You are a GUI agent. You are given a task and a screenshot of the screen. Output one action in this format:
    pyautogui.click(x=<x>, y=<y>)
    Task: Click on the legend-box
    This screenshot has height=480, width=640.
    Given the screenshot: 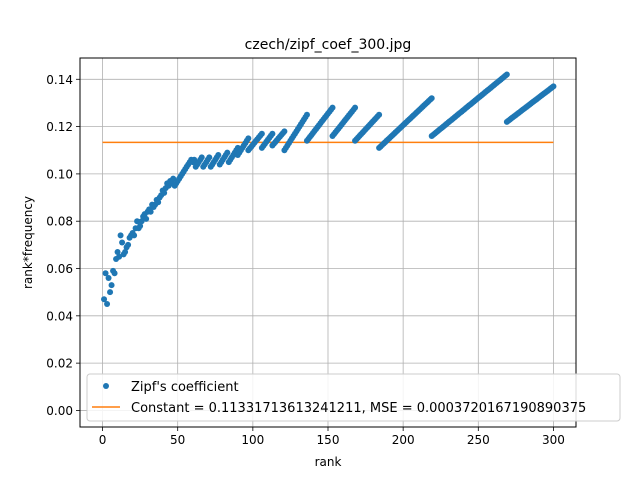 What is the action you would take?
    pyautogui.click(x=353, y=397)
    